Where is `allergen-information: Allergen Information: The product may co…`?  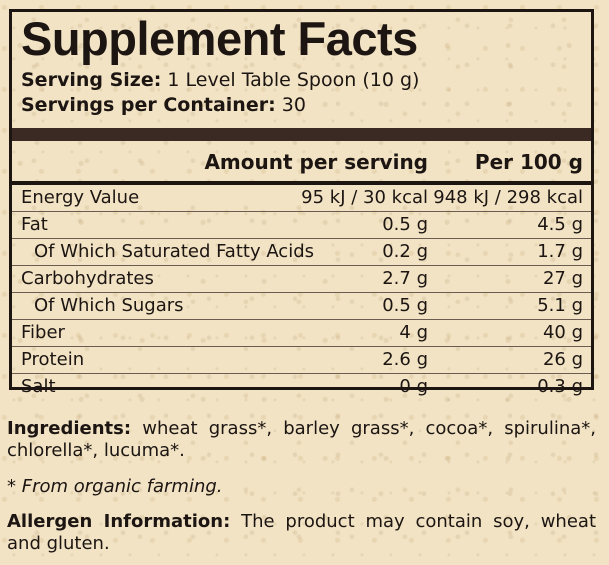 allergen-information: Allergen Information: The product may co… is located at coordinates (301, 533).